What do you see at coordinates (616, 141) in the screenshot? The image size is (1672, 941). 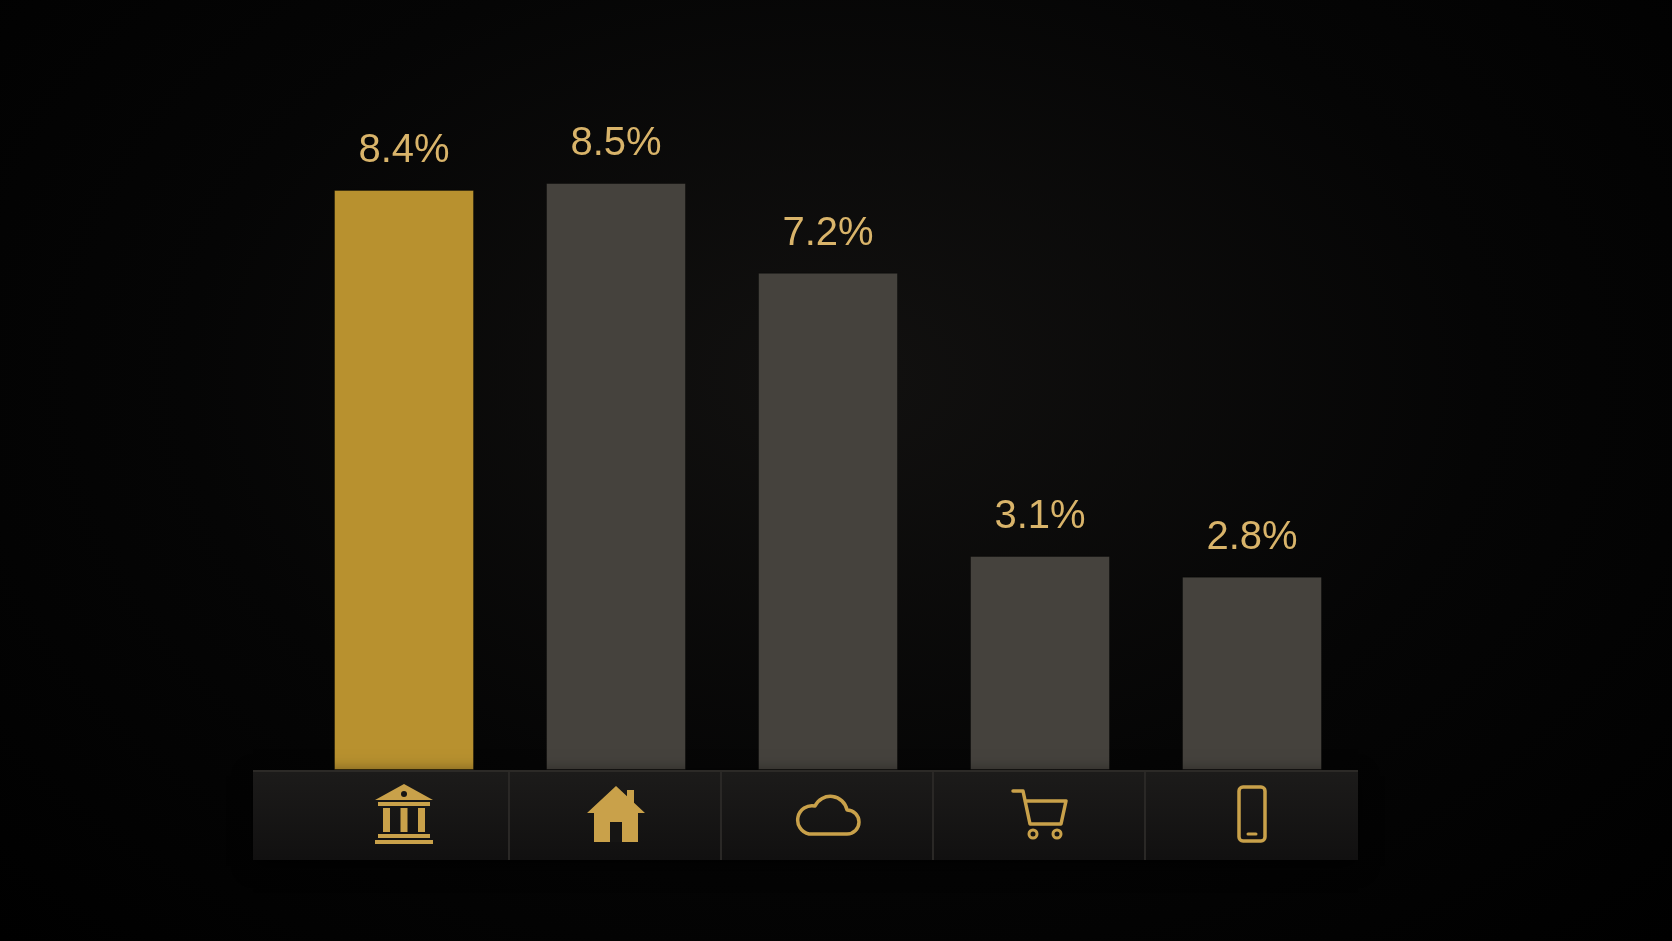 I see `data-label: 8.5%` at bounding box center [616, 141].